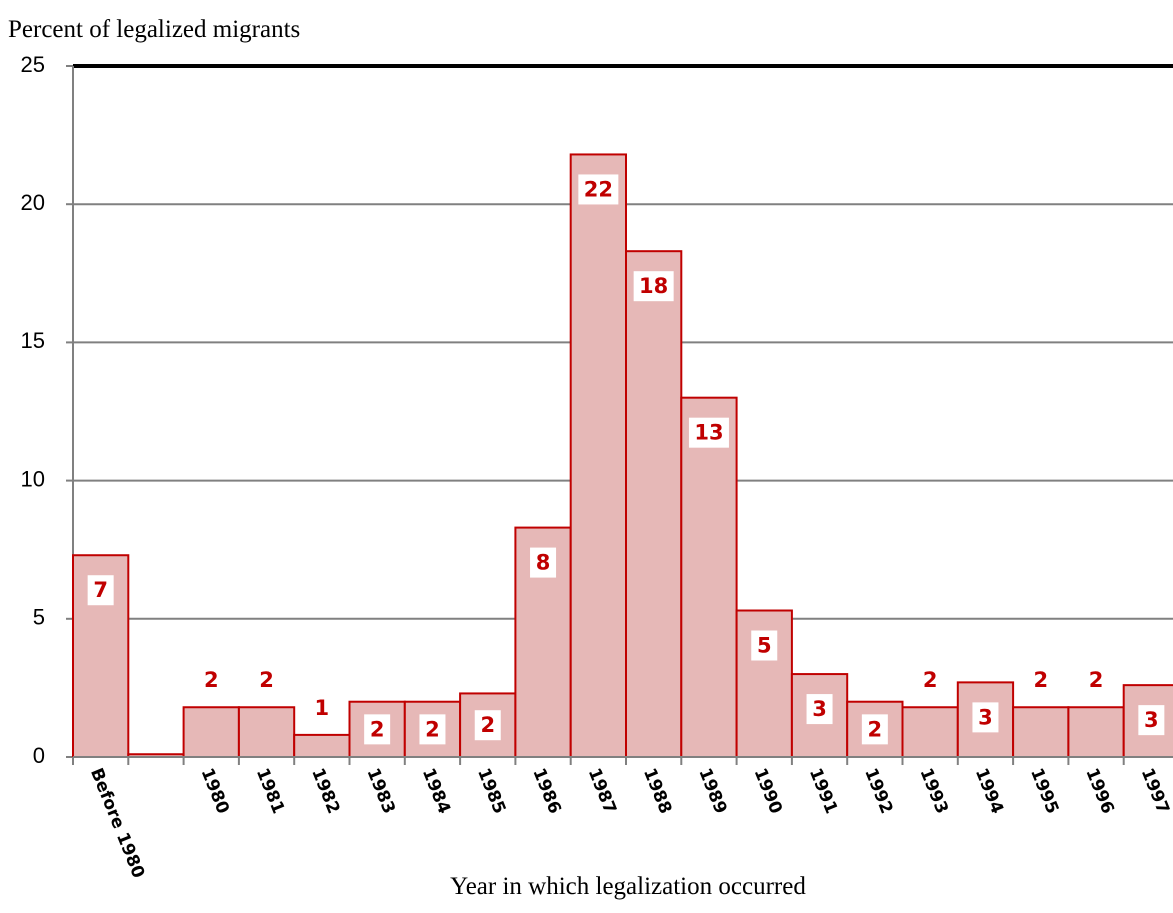 Image resolution: width=1173 pixels, height=913 pixels. I want to click on x-axis-title: Year in which legalization occurred, so click(628, 886).